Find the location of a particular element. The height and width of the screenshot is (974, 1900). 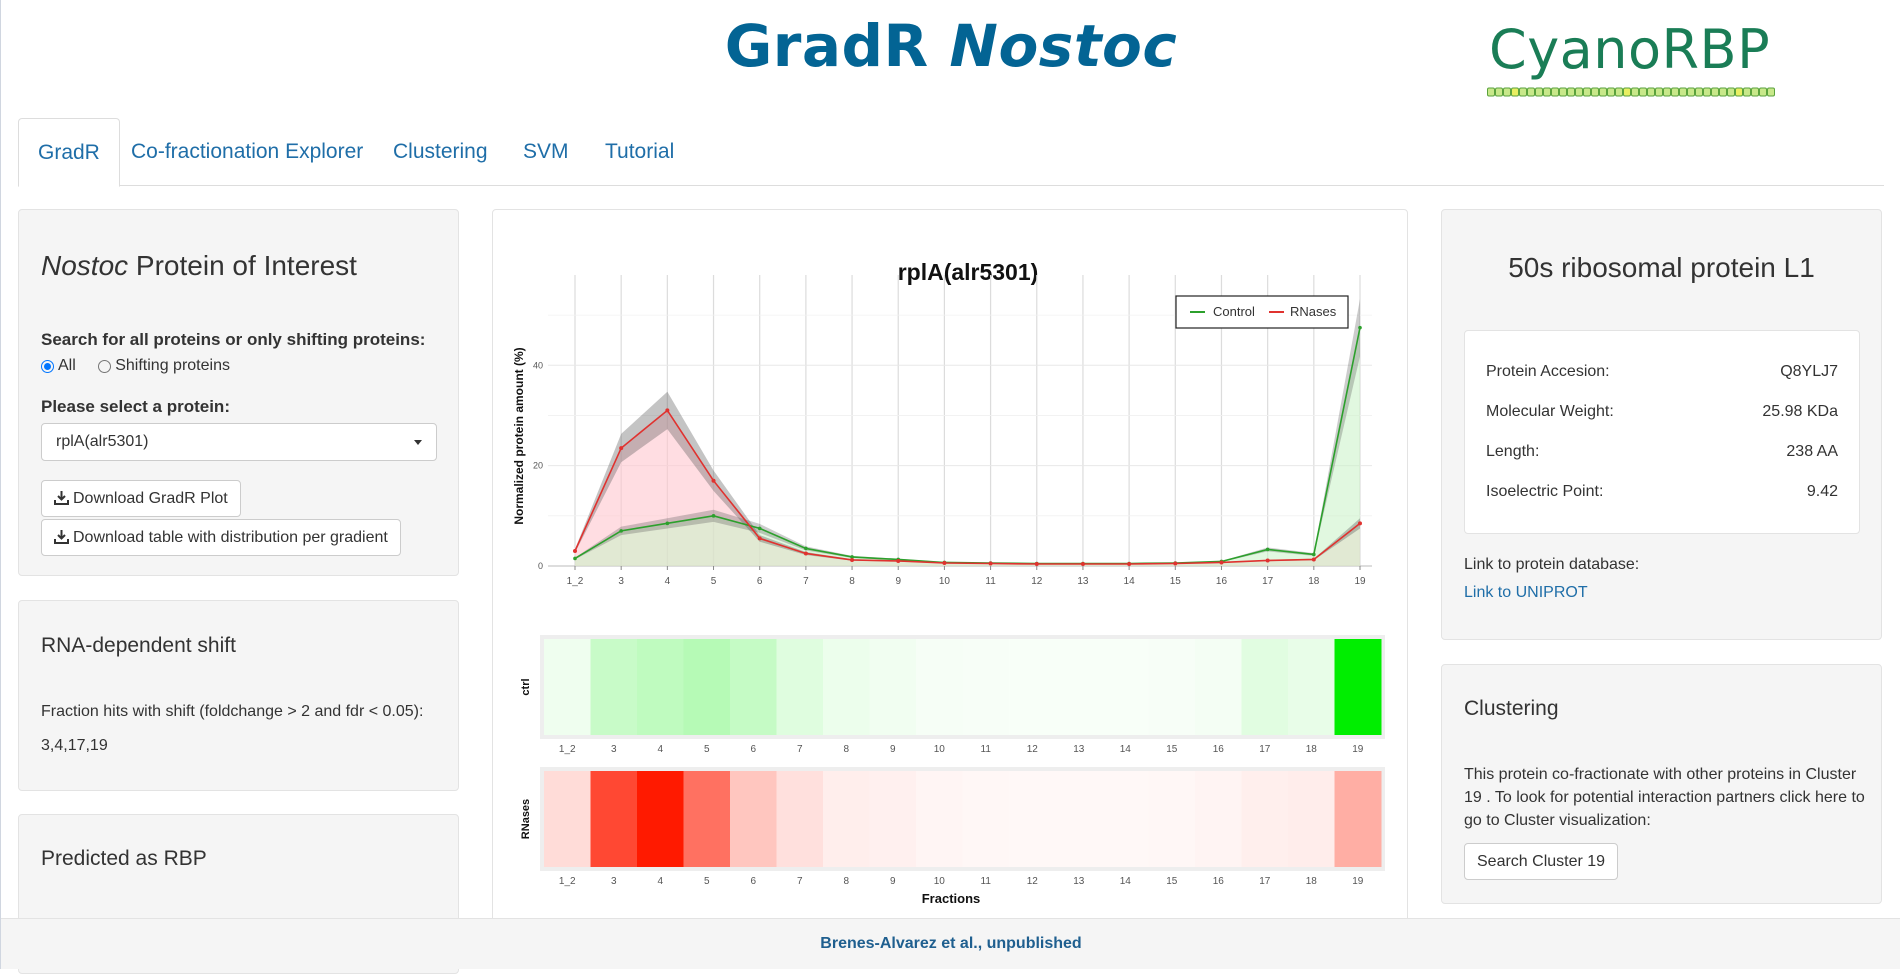

heatmap-tick-label: 14 is located at coordinates (1126, 749).